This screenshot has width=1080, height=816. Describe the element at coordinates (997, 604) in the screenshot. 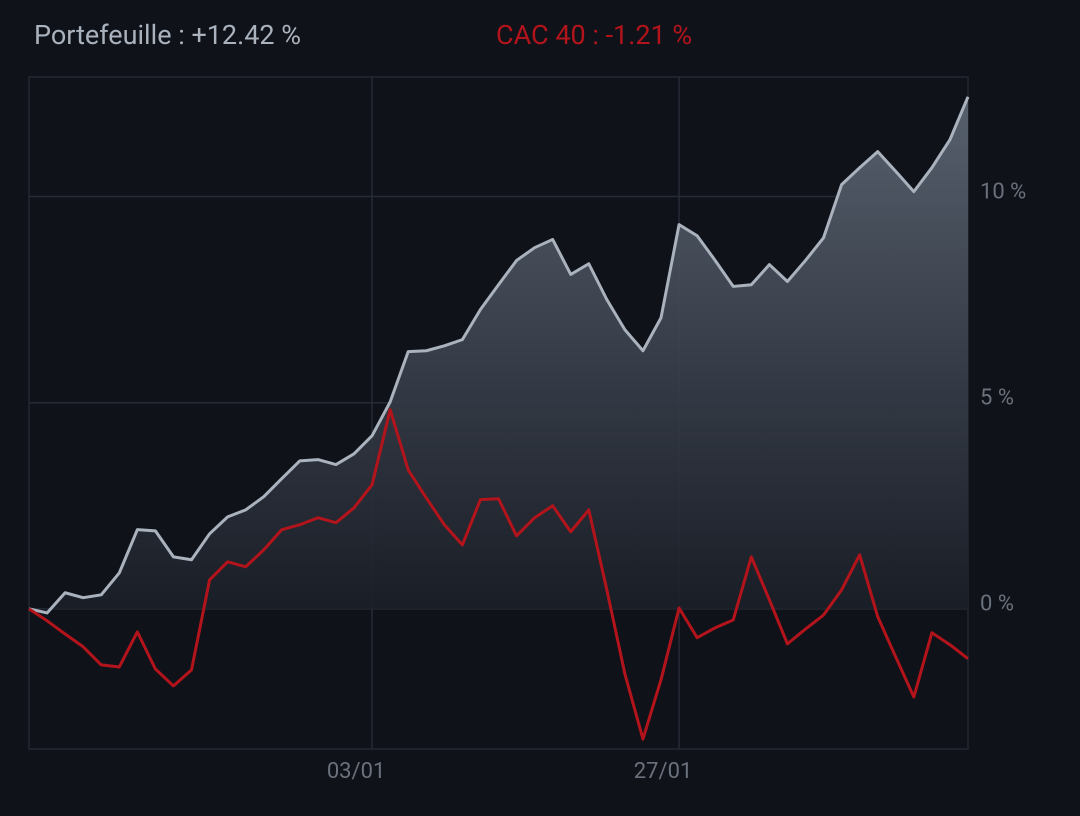

I see `y-tick-label: 0 %` at that location.